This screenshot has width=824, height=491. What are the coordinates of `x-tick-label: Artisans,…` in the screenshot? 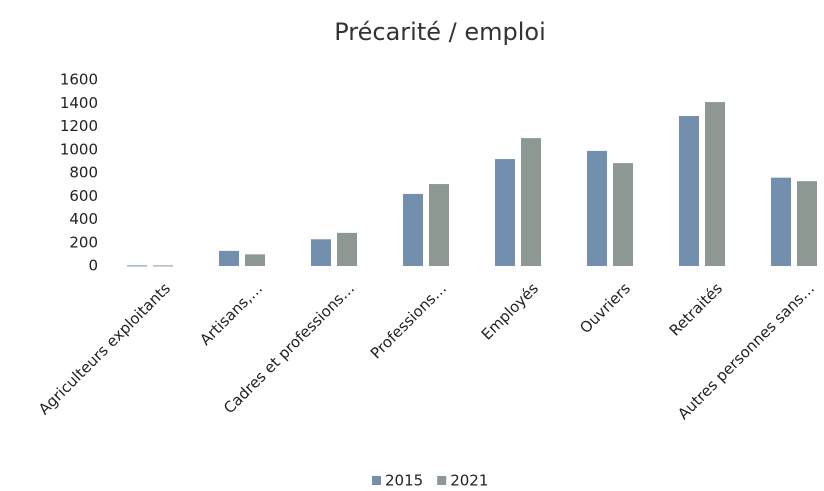 It's located at (231, 314).